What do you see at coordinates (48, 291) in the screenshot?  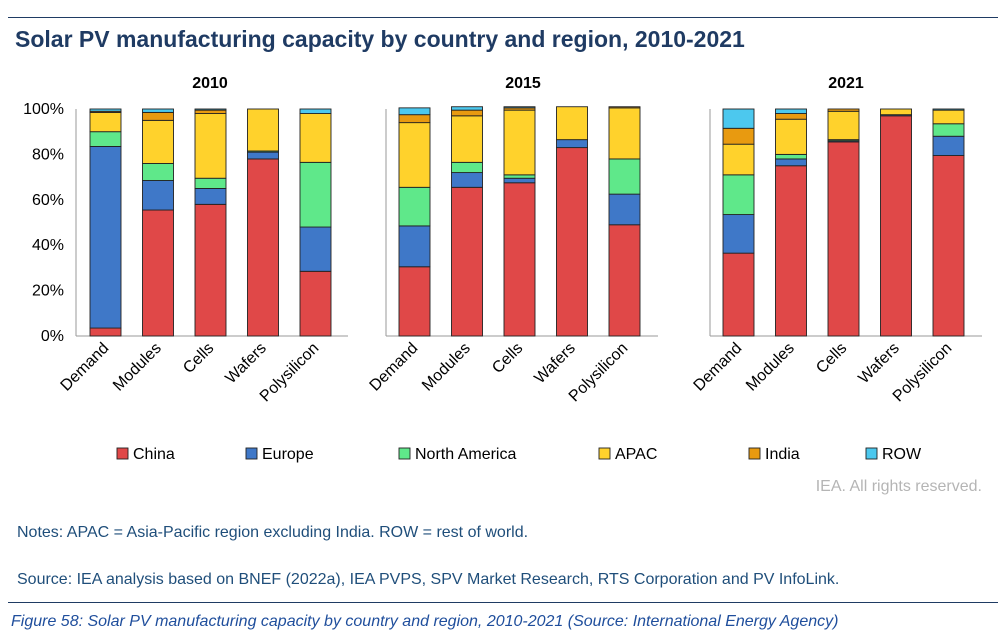 I see `y-tick-label: 20%` at bounding box center [48, 291].